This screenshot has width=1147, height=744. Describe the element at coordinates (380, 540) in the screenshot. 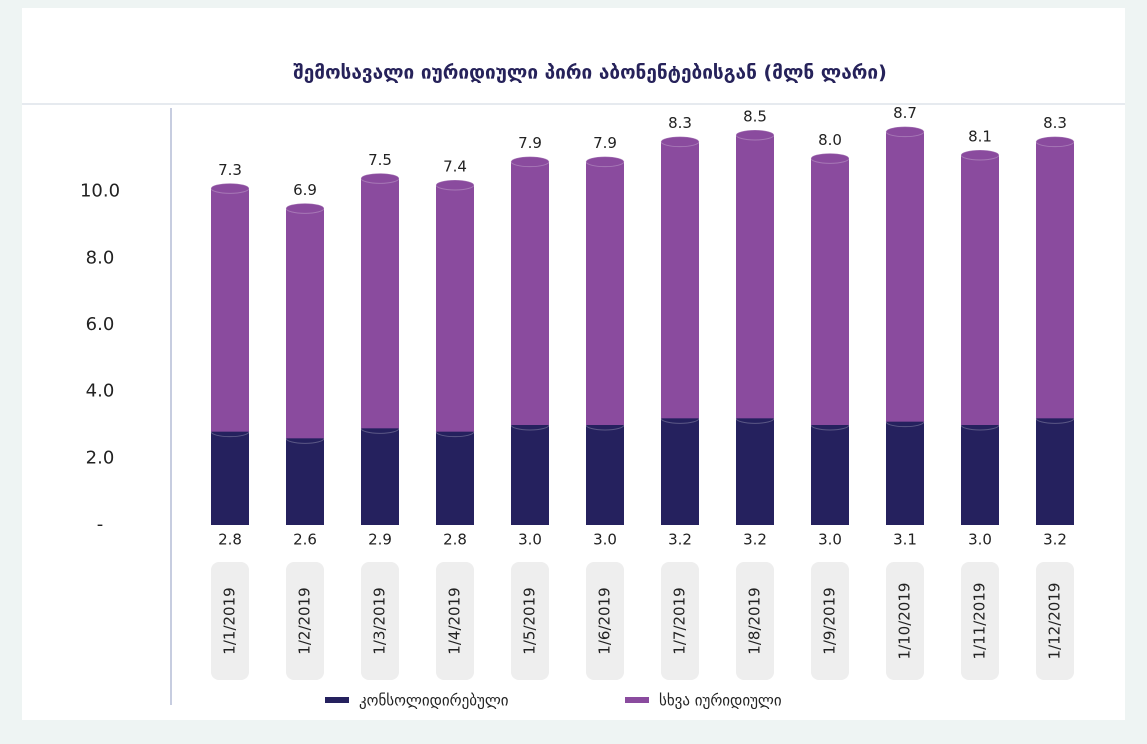

I see `value-label: 2.9` at that location.